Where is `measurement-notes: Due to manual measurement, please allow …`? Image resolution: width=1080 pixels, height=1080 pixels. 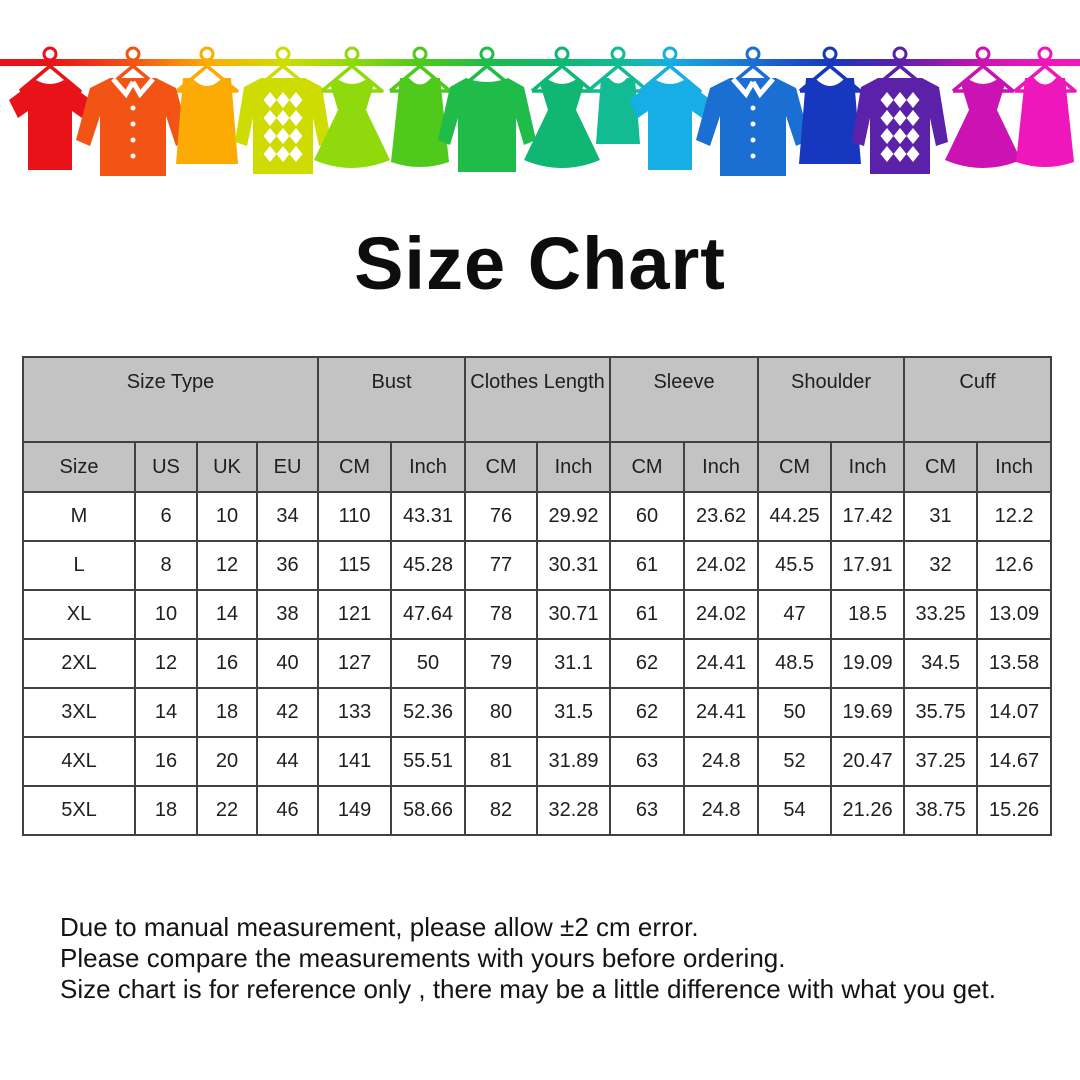 measurement-notes: Due to manual measurement, please allow … is located at coordinates (570, 958).